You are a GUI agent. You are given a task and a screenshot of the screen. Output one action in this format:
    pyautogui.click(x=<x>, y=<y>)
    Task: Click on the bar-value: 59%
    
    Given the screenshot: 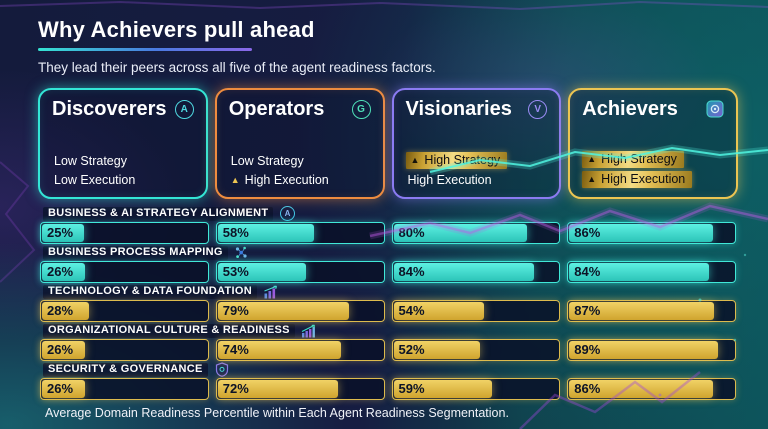 What is the action you would take?
    pyautogui.click(x=411, y=388)
    